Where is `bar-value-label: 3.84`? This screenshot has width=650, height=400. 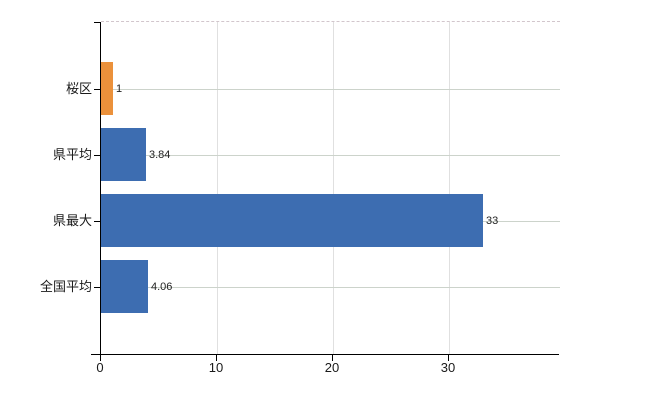 bar-value-label: 3.84 is located at coordinates (160, 155).